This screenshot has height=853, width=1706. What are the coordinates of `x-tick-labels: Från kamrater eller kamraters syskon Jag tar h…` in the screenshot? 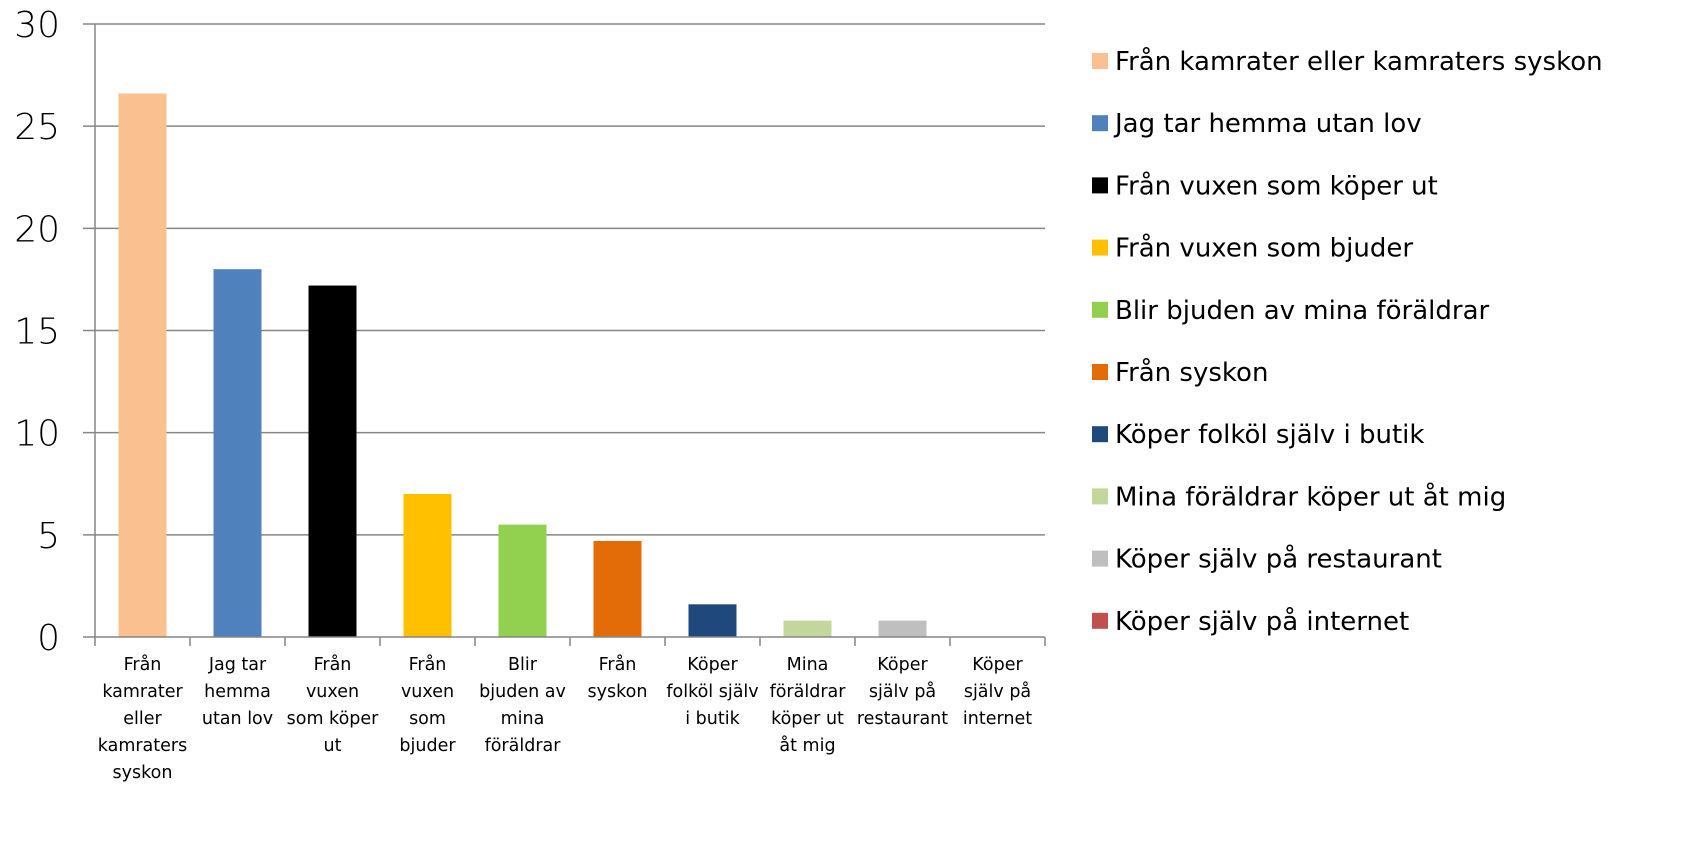 It's located at (565, 718).